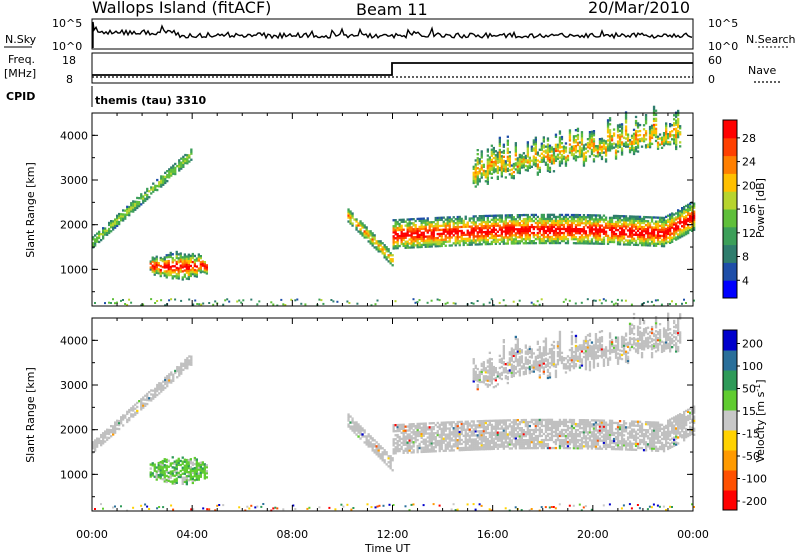  What do you see at coordinates (21, 39) in the screenshot?
I see `noise-sky-label: N.Sky` at bounding box center [21, 39].